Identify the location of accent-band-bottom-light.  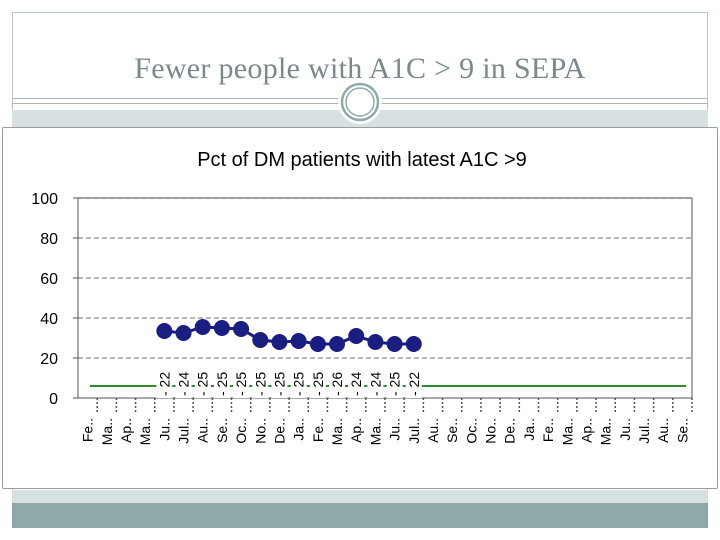
(360, 496).